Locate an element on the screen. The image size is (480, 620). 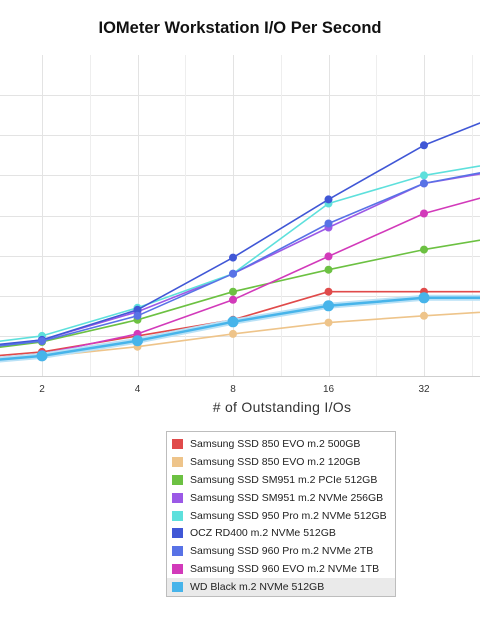
legend-item-samsung-ssd-sm951-m-2-nvme-256gb: Samsung SSD SM951 m.2 NVMe 256GB is located at coordinates (281, 498).